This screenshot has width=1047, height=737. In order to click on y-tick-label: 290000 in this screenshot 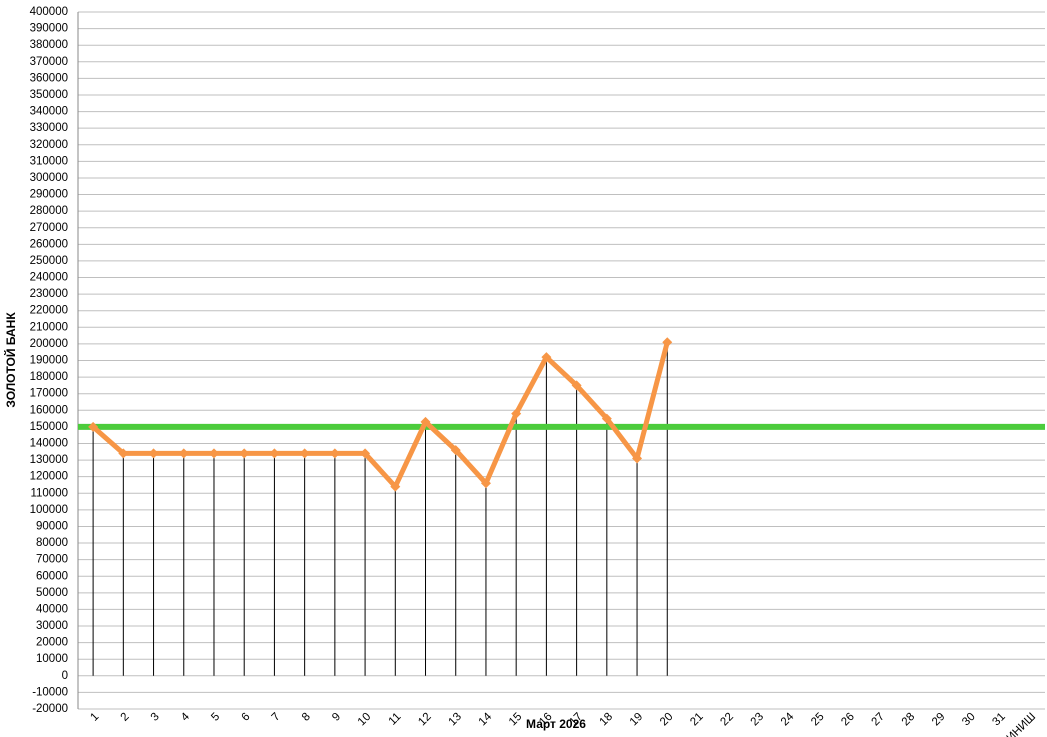, I will do `click(49, 195)`.